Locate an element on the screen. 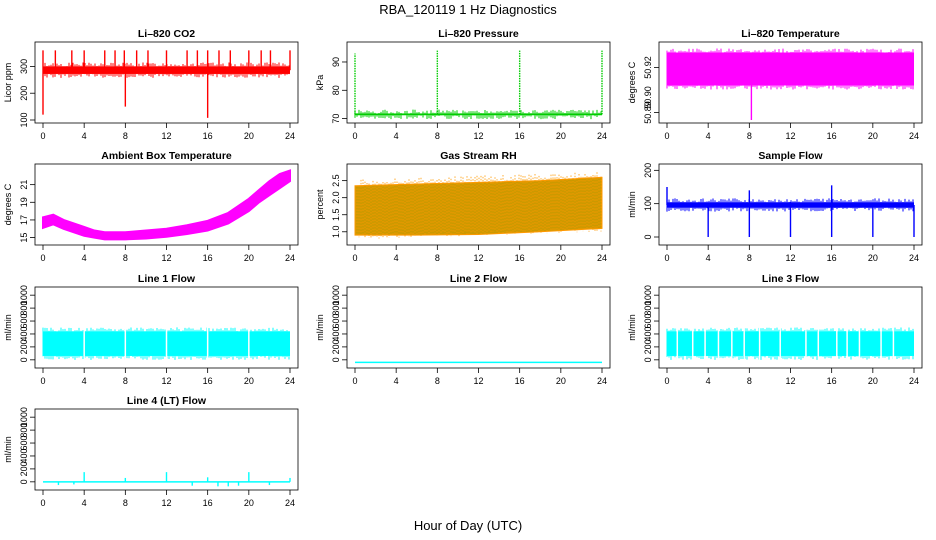 The width and height of the screenshot is (936, 540). chart-panel-6: Sample Flow ml/min 0 4 8 12 16 20 24 0 100 200 is located at coordinates (775, 206).